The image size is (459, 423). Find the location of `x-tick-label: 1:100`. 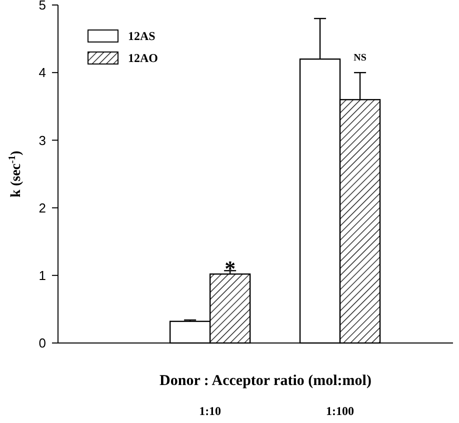

x-tick-label: 1:100 is located at coordinates (340, 411).